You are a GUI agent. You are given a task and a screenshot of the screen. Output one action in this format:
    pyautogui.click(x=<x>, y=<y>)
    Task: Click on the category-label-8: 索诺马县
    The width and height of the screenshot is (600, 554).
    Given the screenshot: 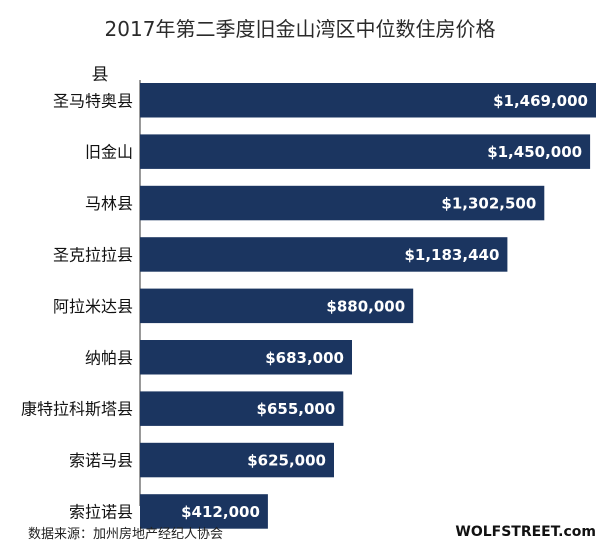 What is the action you would take?
    pyautogui.click(x=101, y=460)
    